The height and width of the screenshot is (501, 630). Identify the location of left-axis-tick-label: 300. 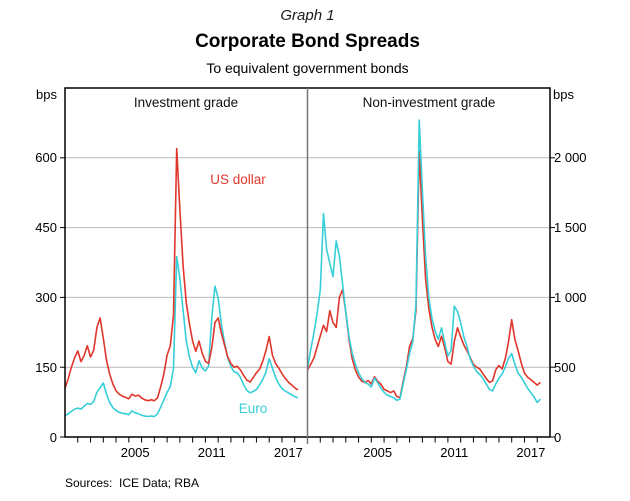
(46, 297).